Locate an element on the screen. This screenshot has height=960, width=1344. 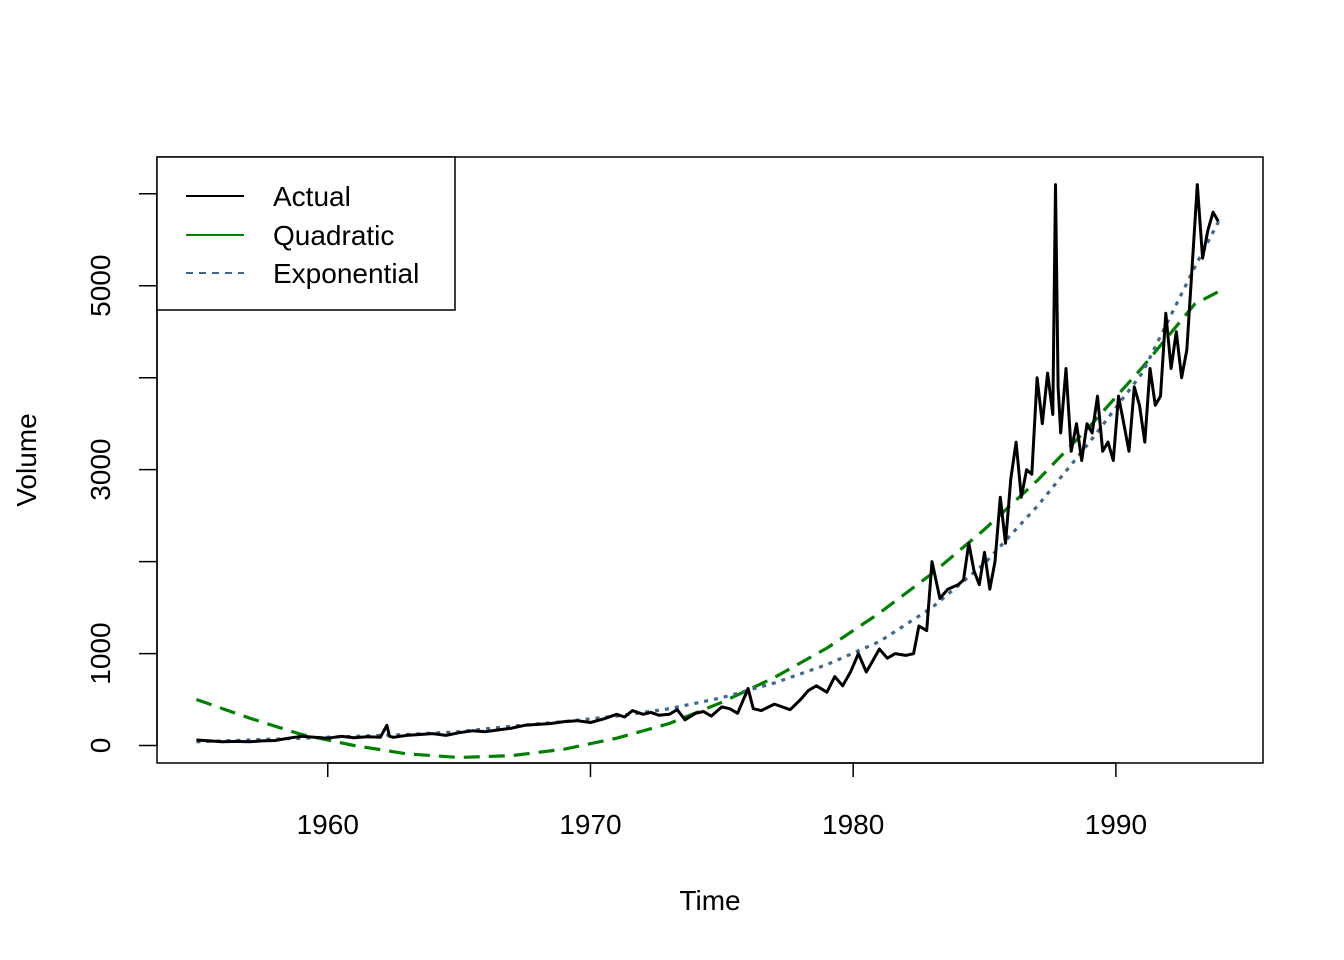
legend-box is located at coordinates (306, 233).